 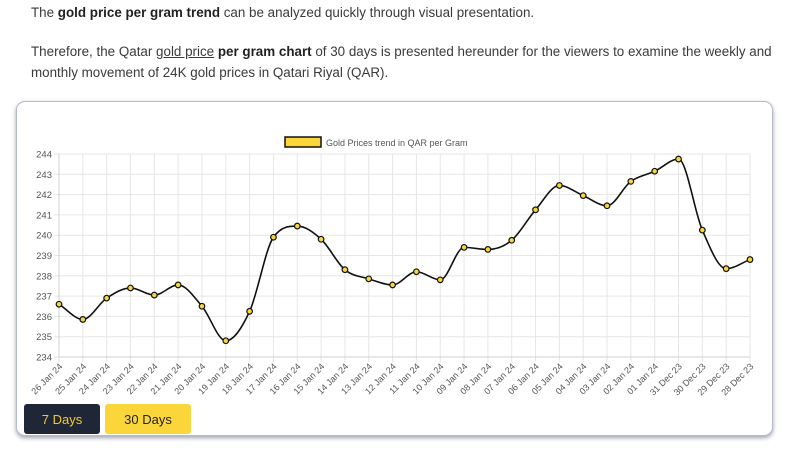 What do you see at coordinates (397, 143) in the screenshot?
I see `legend-label: Gold Prices trend in QAR per Gram` at bounding box center [397, 143].